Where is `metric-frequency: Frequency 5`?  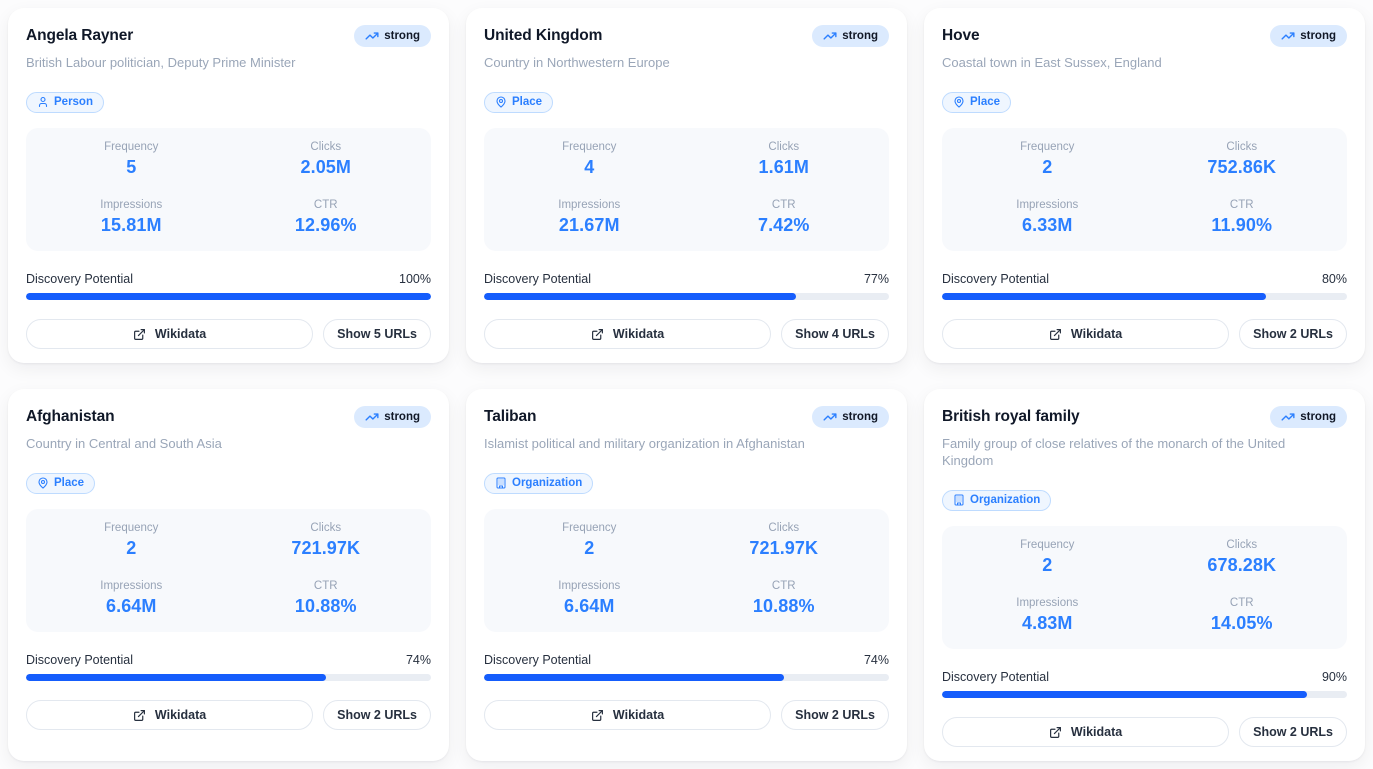 metric-frequency: Frequency 5 is located at coordinates (131, 159).